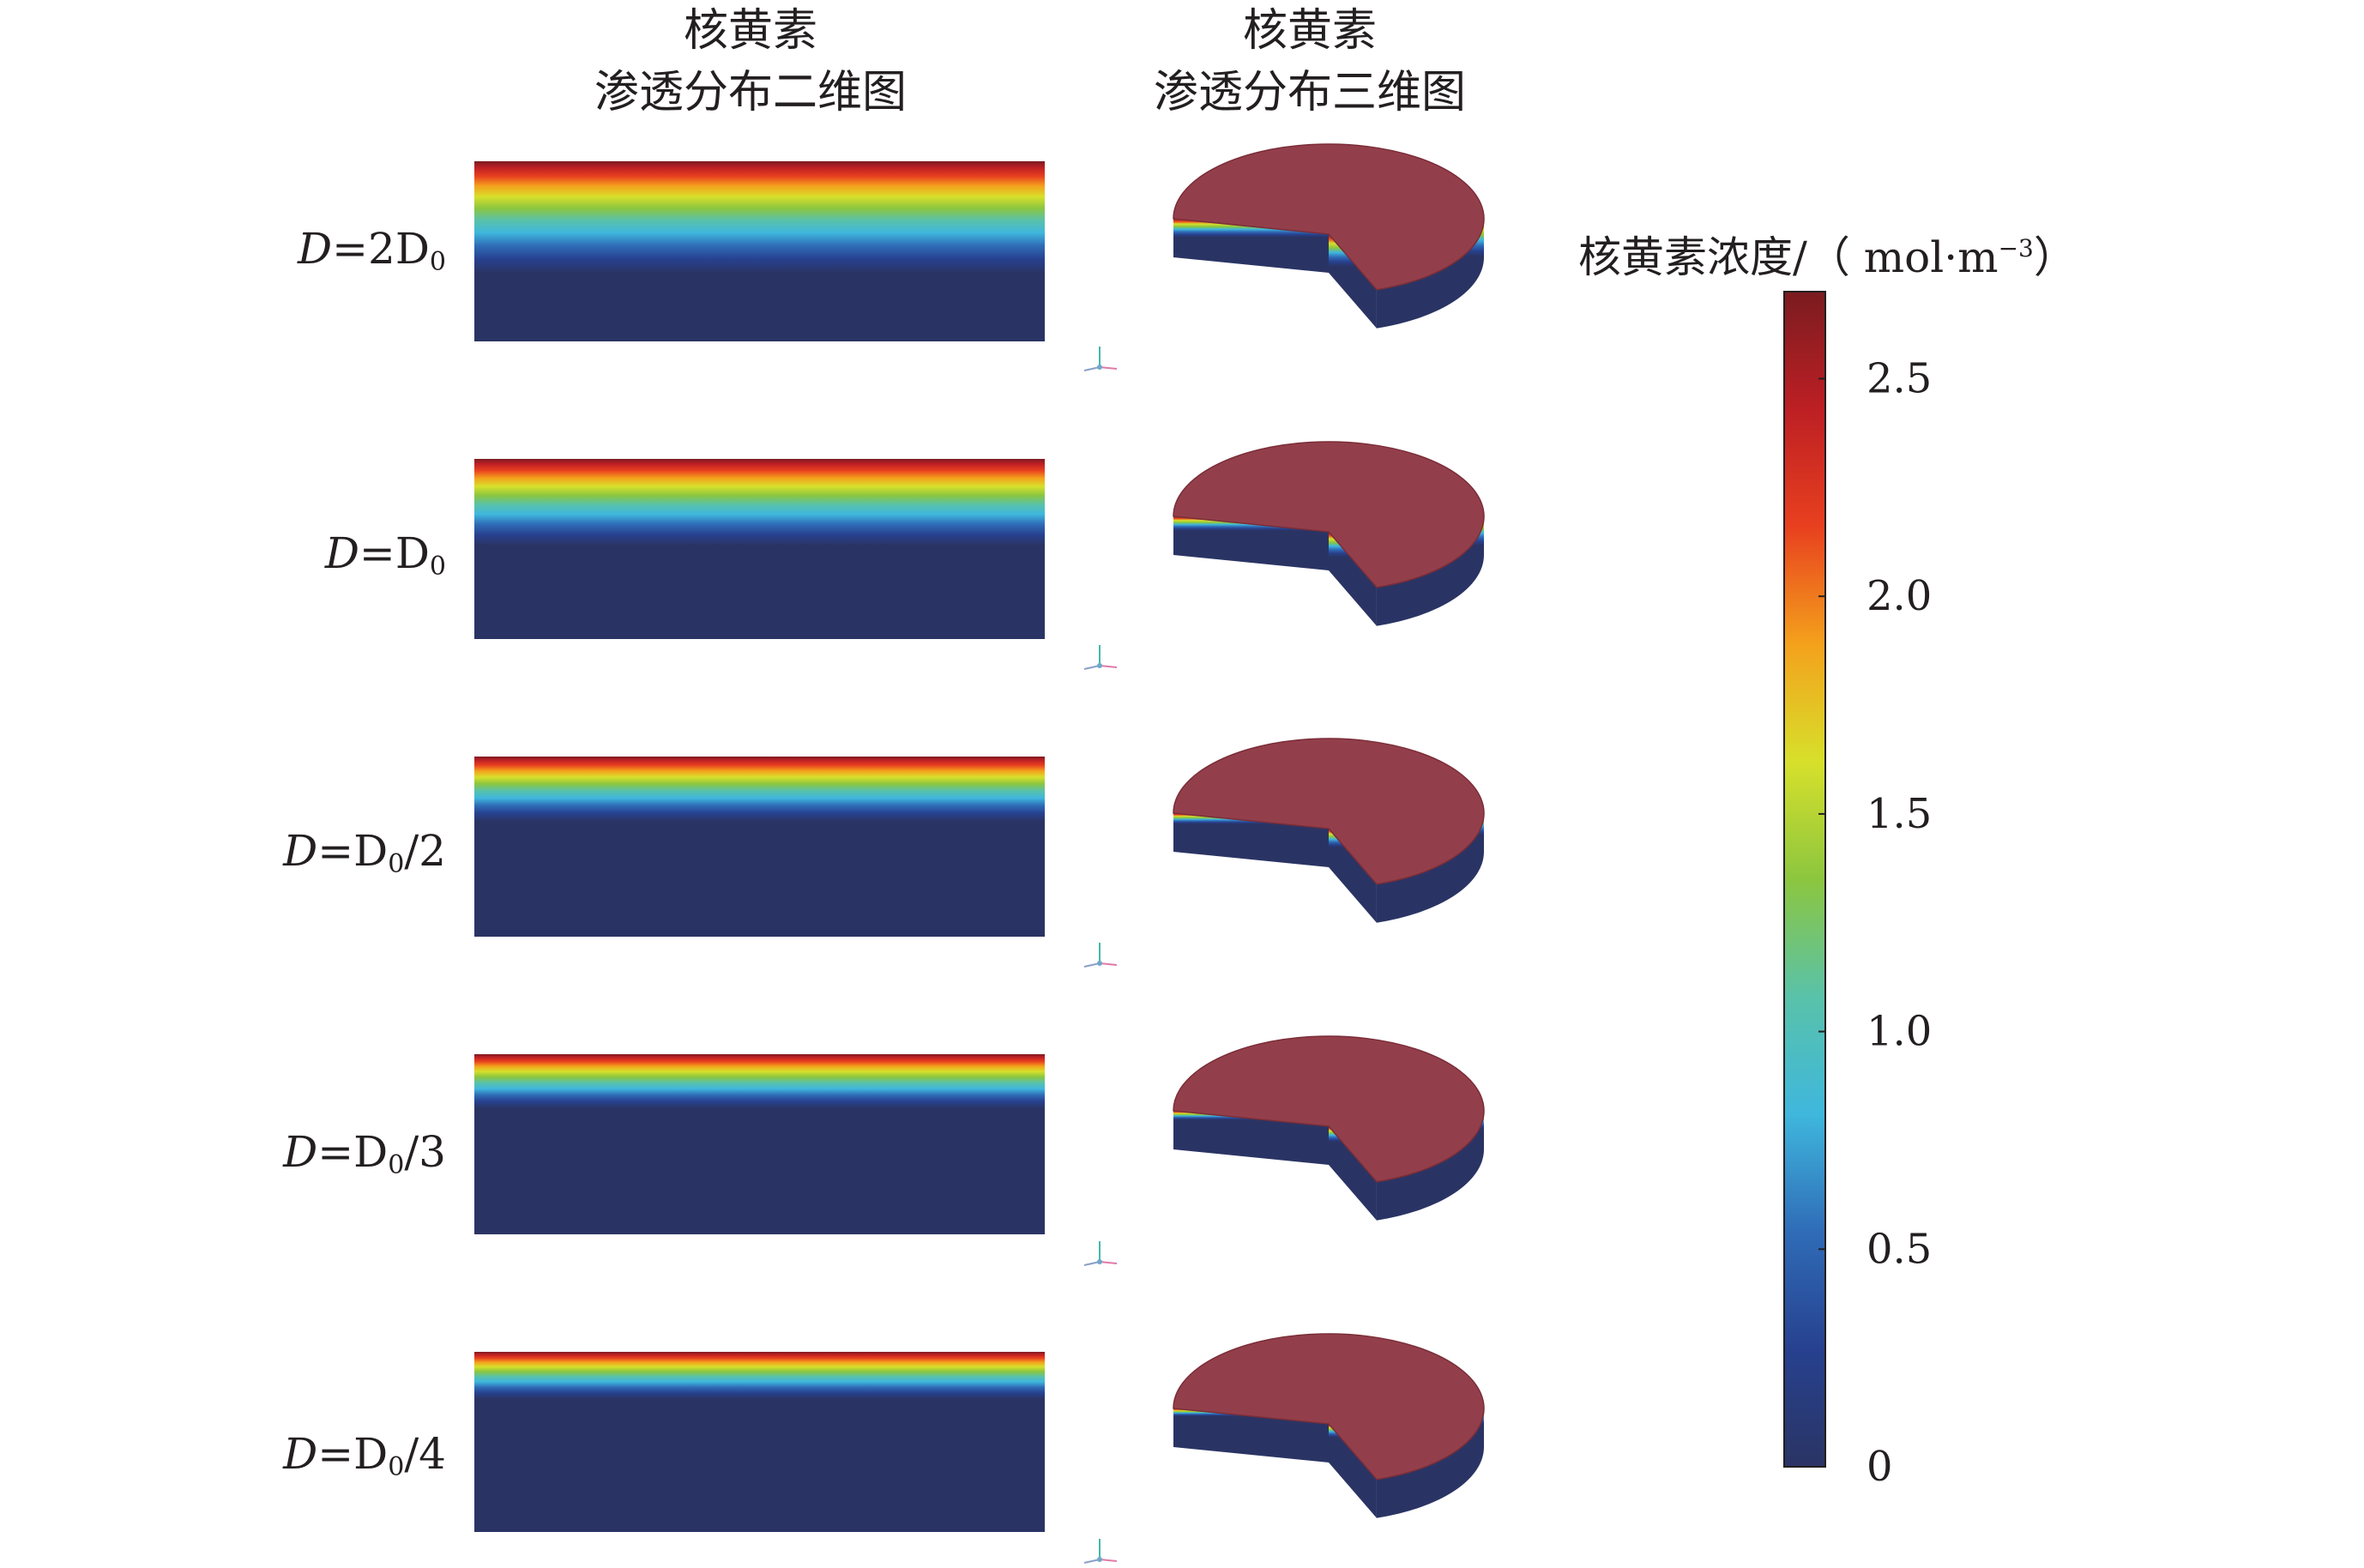 This screenshot has width=2364, height=1568. Describe the element at coordinates (425, 851) in the screenshot. I see `row-label-tail: /2` at that location.